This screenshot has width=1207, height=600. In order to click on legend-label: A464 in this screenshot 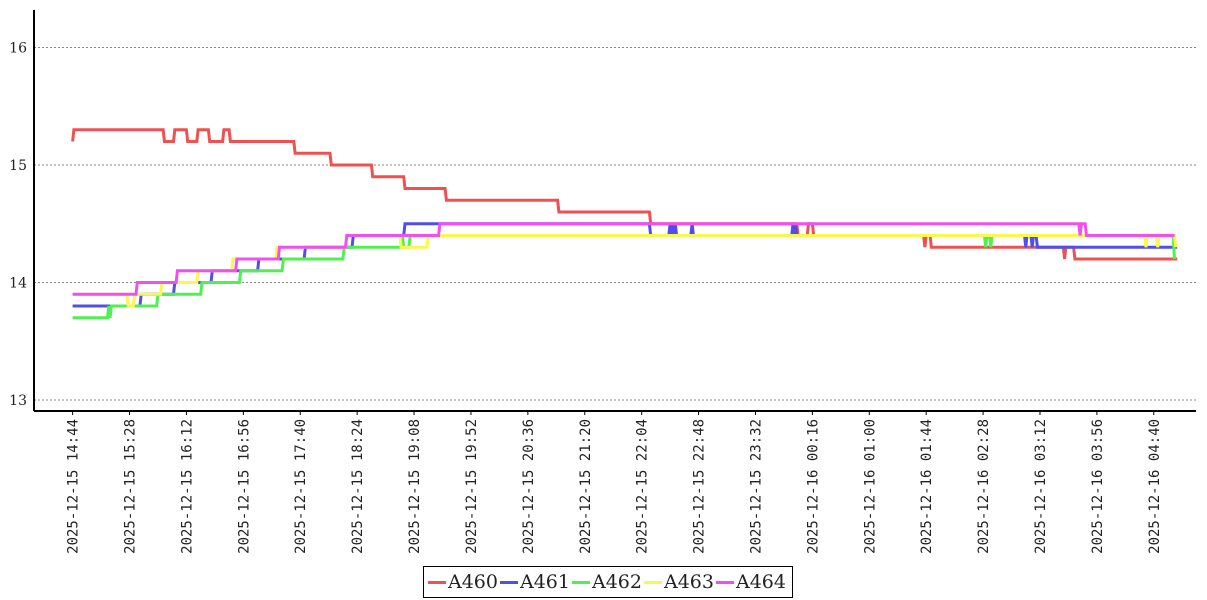, I will do `click(761, 582)`.